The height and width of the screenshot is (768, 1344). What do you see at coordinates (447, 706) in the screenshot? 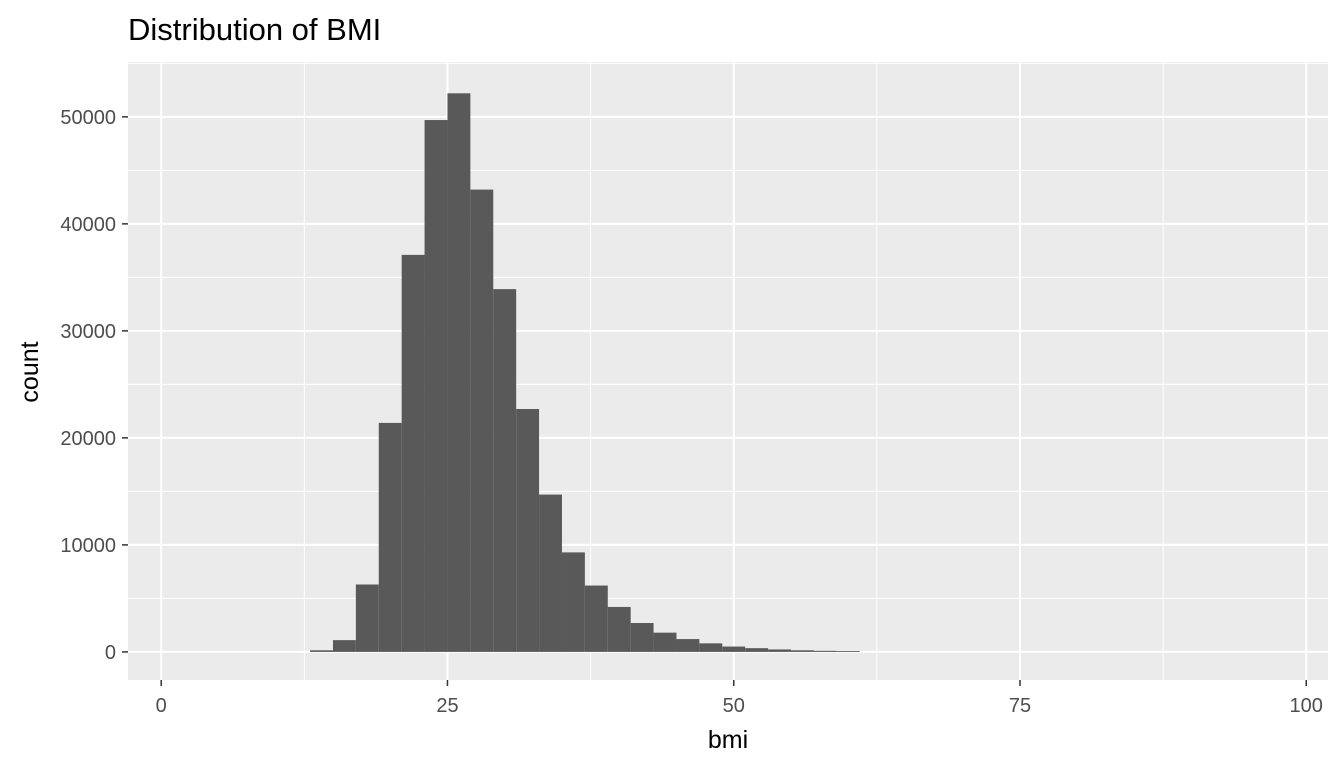
I see `x-tick-label: 25` at bounding box center [447, 706].